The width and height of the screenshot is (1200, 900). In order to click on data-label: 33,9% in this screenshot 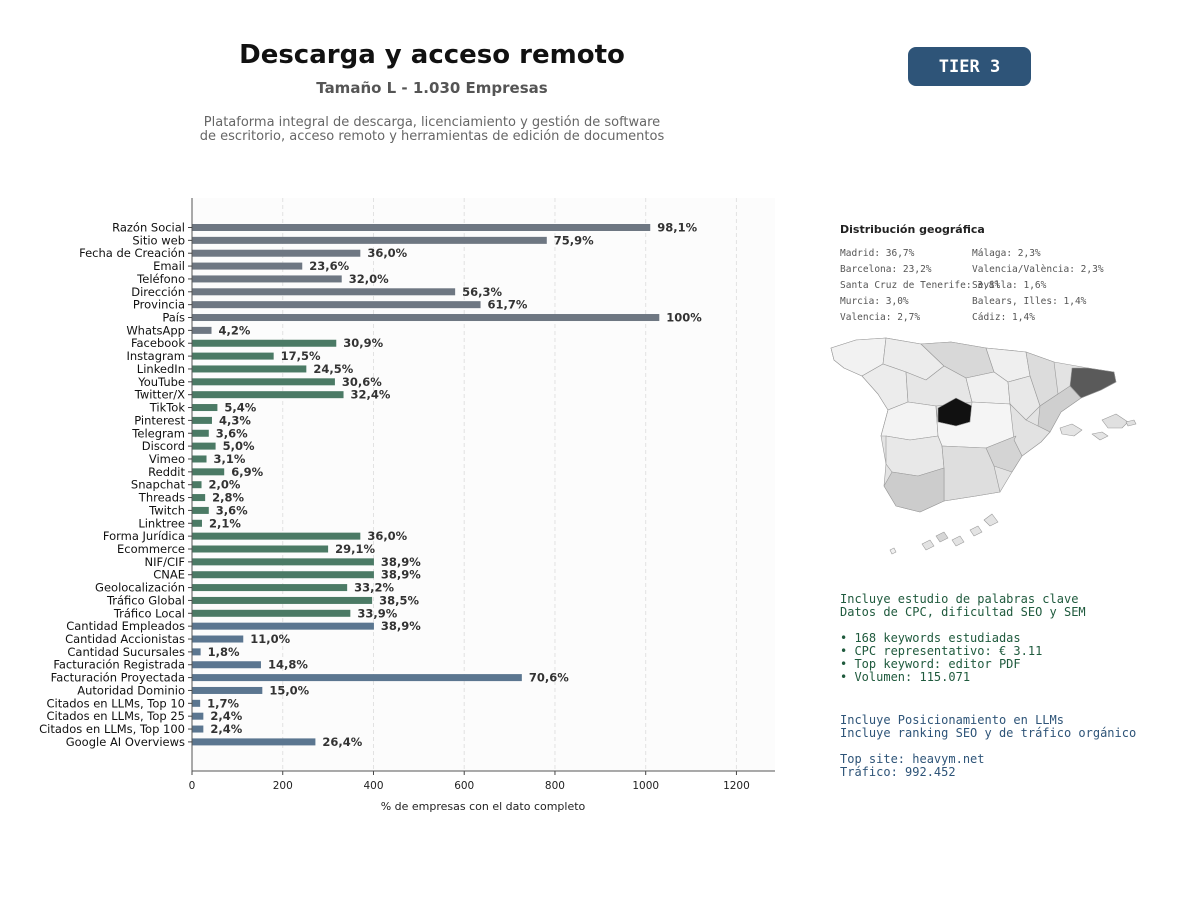, I will do `click(377, 613)`.